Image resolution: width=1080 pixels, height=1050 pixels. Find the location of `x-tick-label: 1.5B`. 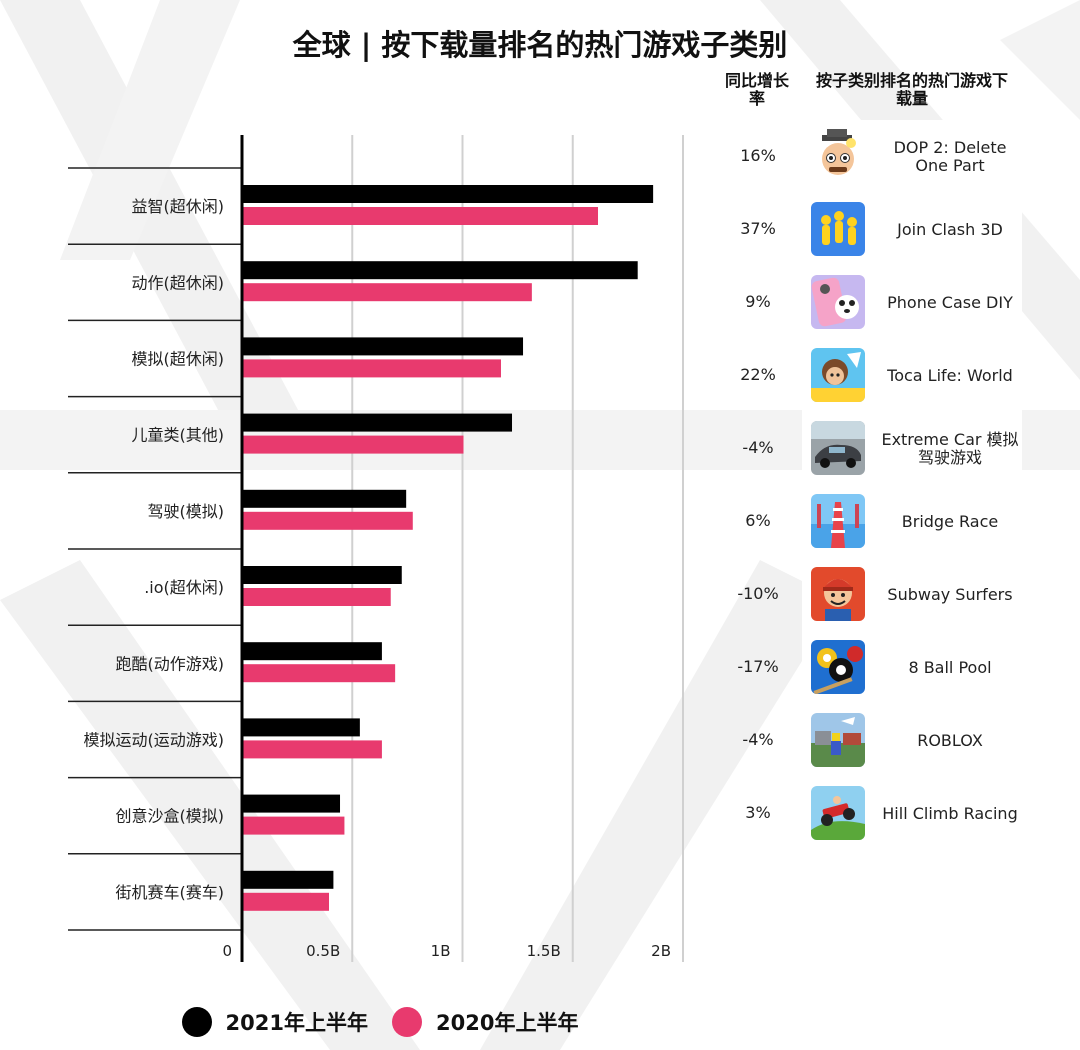

x-tick-label: 1.5B is located at coordinates (544, 951).